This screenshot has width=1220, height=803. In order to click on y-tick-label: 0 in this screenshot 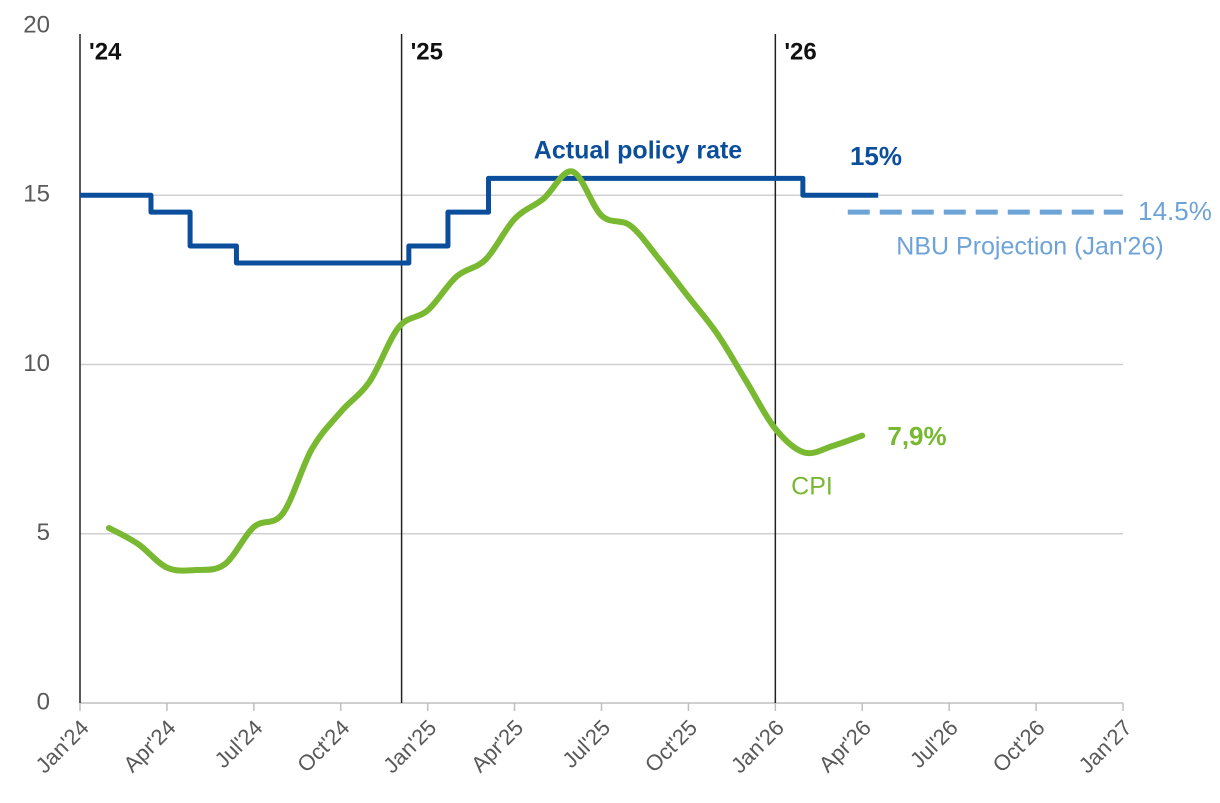, I will do `click(43, 701)`.